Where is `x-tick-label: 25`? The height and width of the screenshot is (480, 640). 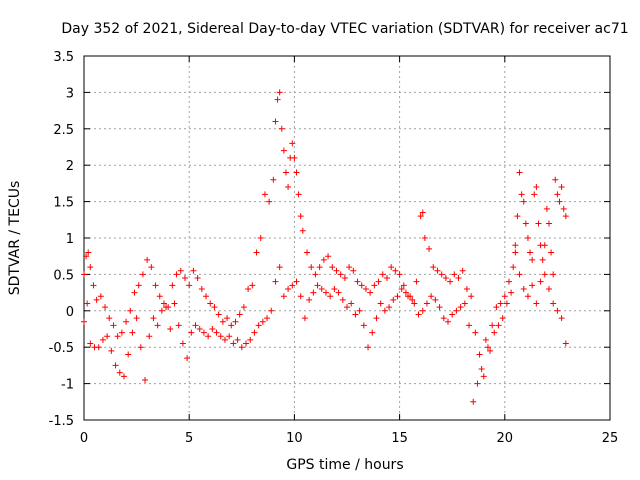
x-tick-label: 25 is located at coordinates (610, 438).